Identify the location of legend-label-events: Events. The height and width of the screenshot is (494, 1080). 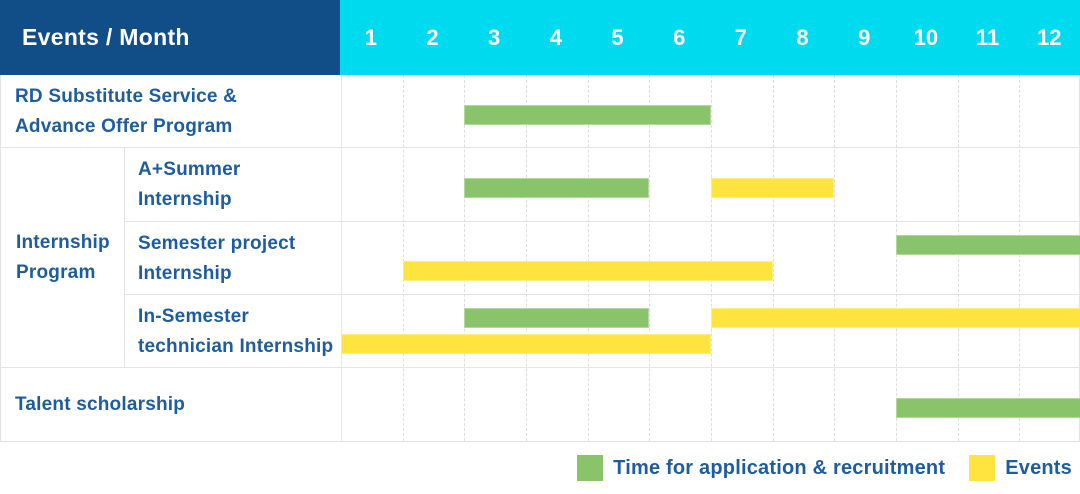
(1038, 467).